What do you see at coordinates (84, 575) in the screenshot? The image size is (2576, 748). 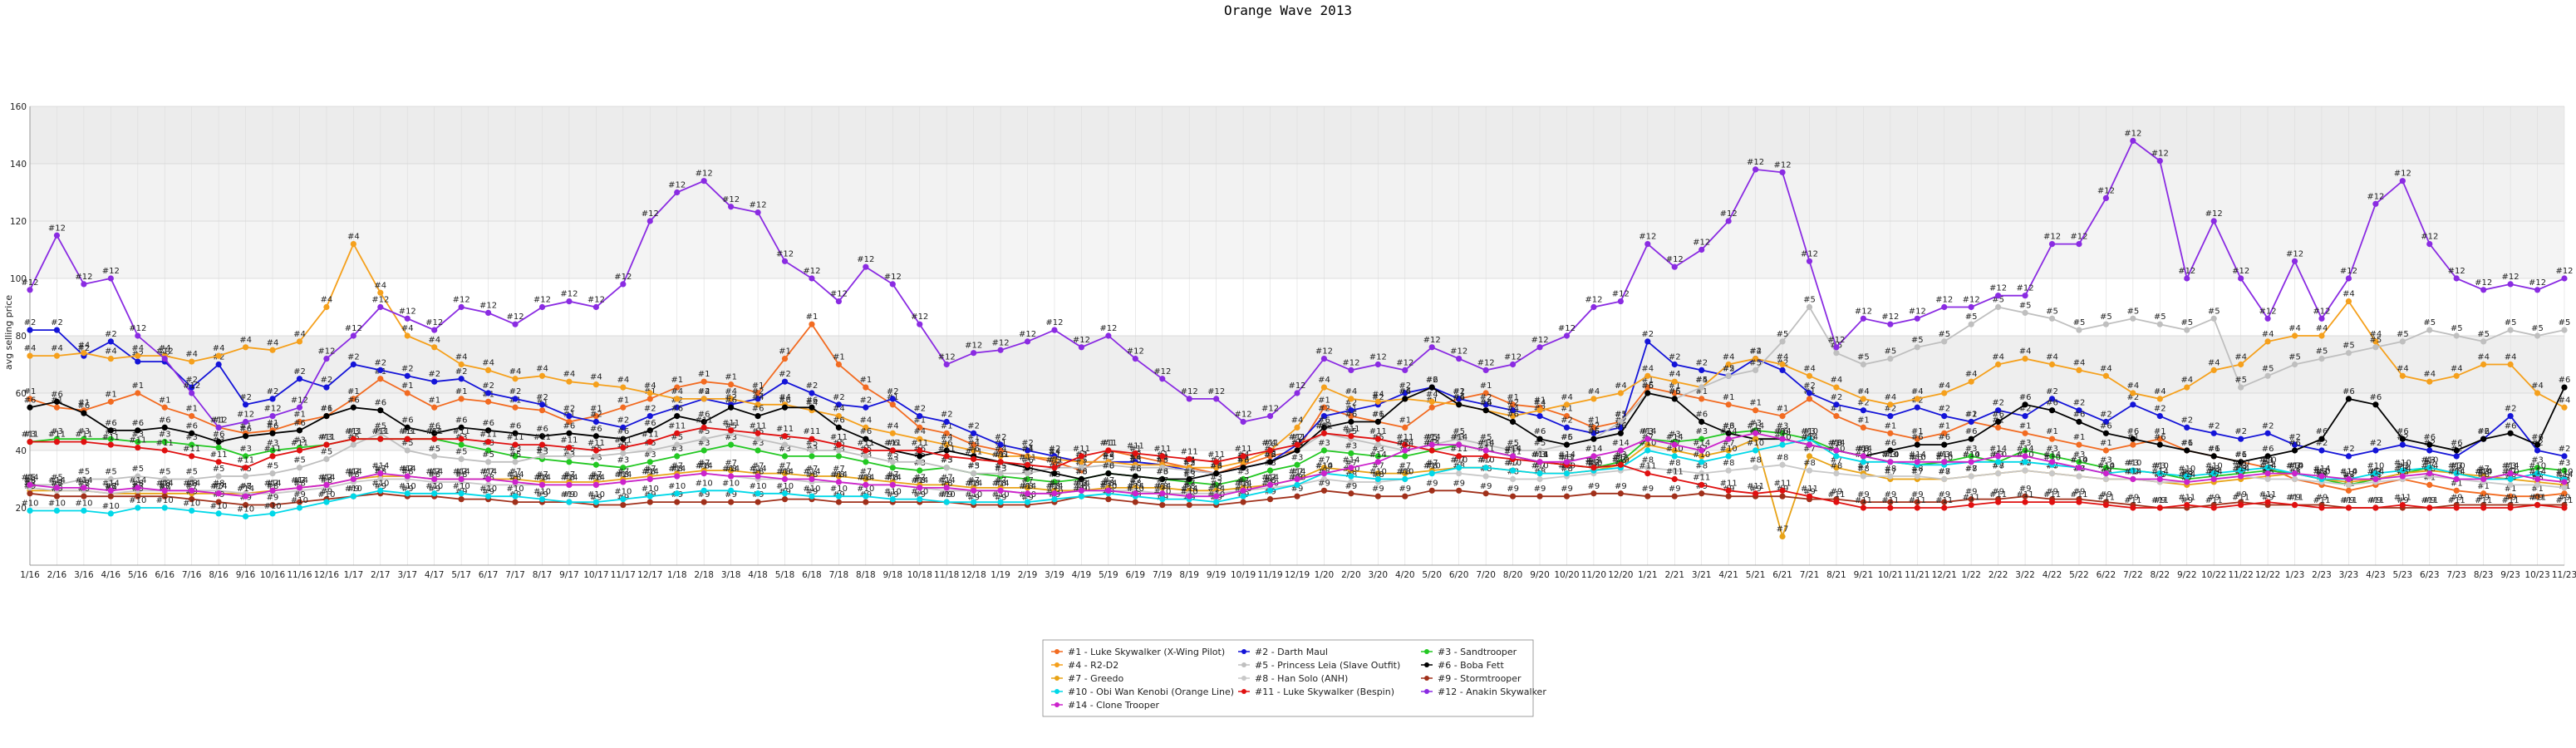 I see `x-tick-label: 3/16` at bounding box center [84, 575].